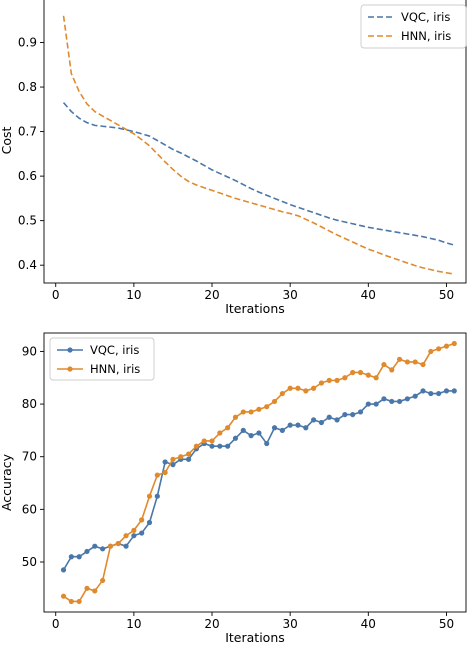 The image size is (474, 646). I want to click on cost-x-tick-label: 30, so click(290, 295).